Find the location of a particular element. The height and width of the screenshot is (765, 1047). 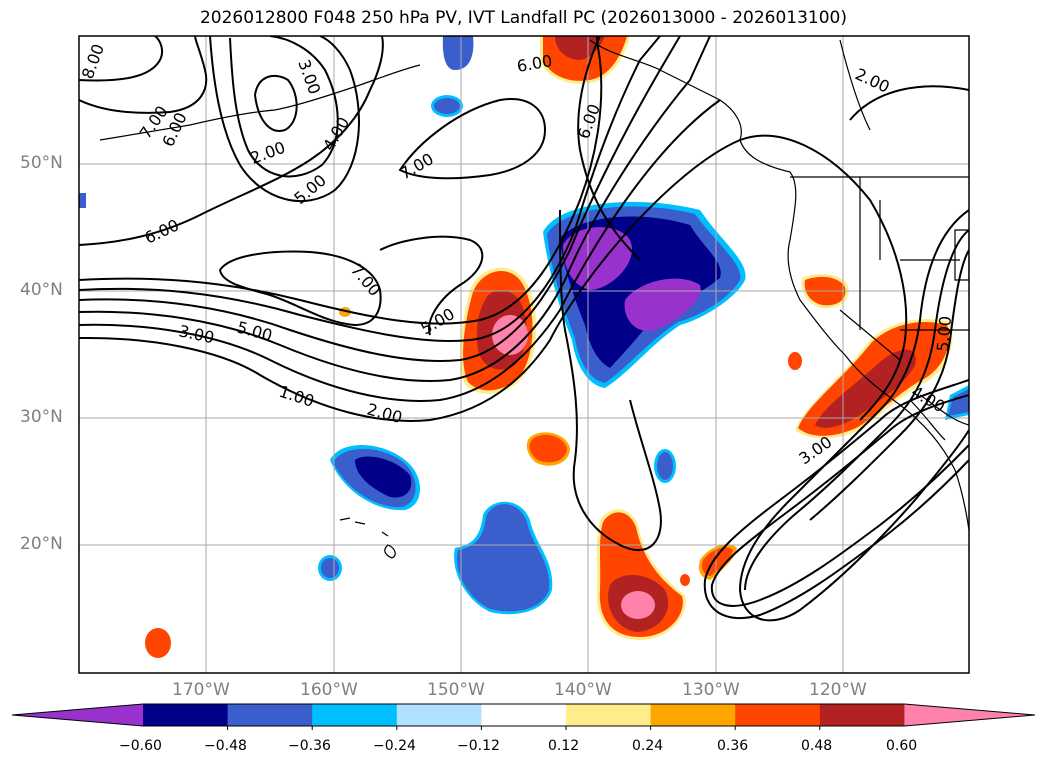

baja-coast is located at coordinates (939, 417).